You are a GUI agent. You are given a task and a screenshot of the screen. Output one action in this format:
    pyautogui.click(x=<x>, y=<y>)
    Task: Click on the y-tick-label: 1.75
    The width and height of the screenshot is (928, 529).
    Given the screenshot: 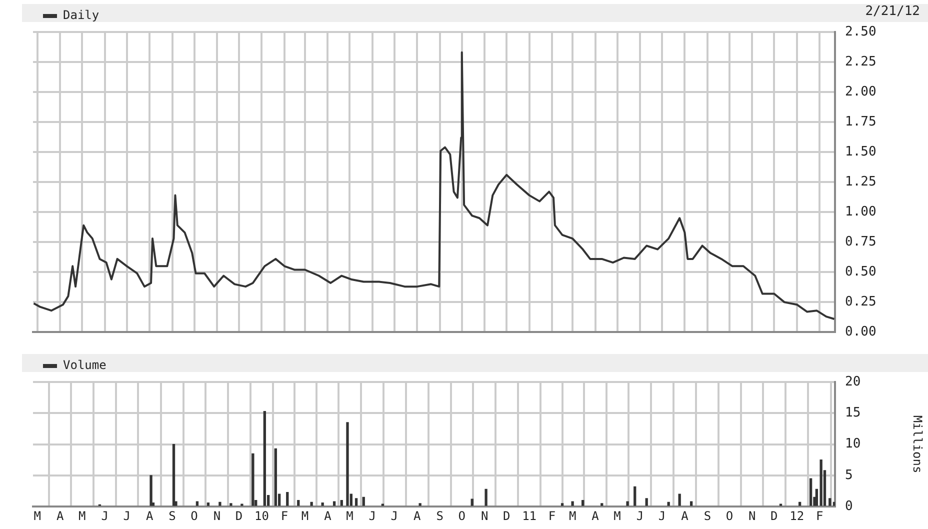 What is the action you would take?
    pyautogui.click(x=860, y=122)
    